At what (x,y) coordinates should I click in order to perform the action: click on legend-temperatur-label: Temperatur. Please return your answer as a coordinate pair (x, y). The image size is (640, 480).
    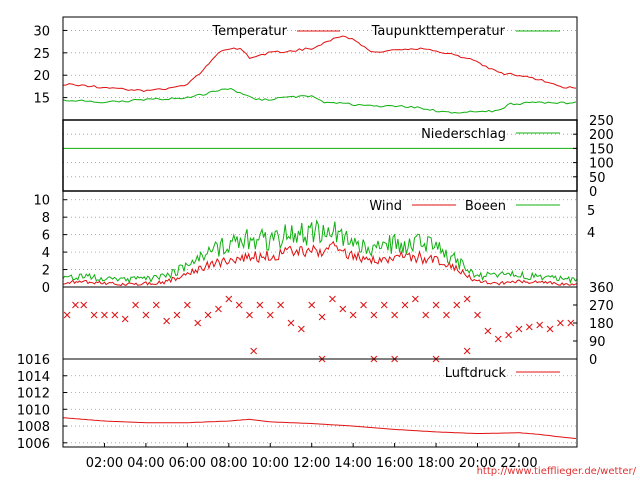
    Looking at the image, I should click on (249, 31).